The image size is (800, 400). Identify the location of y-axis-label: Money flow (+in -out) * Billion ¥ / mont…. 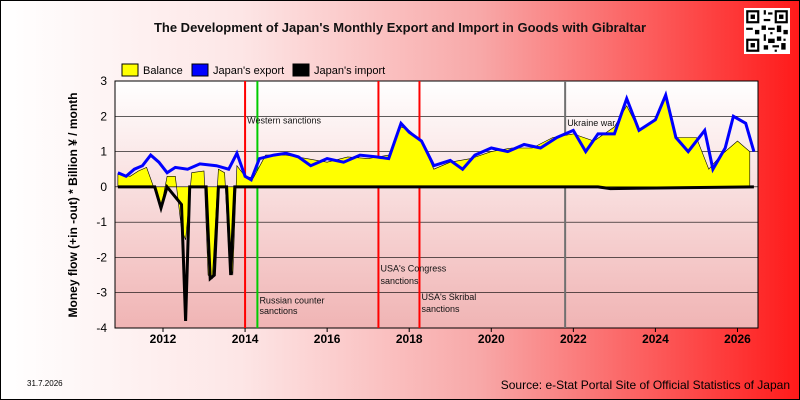
(73, 205).